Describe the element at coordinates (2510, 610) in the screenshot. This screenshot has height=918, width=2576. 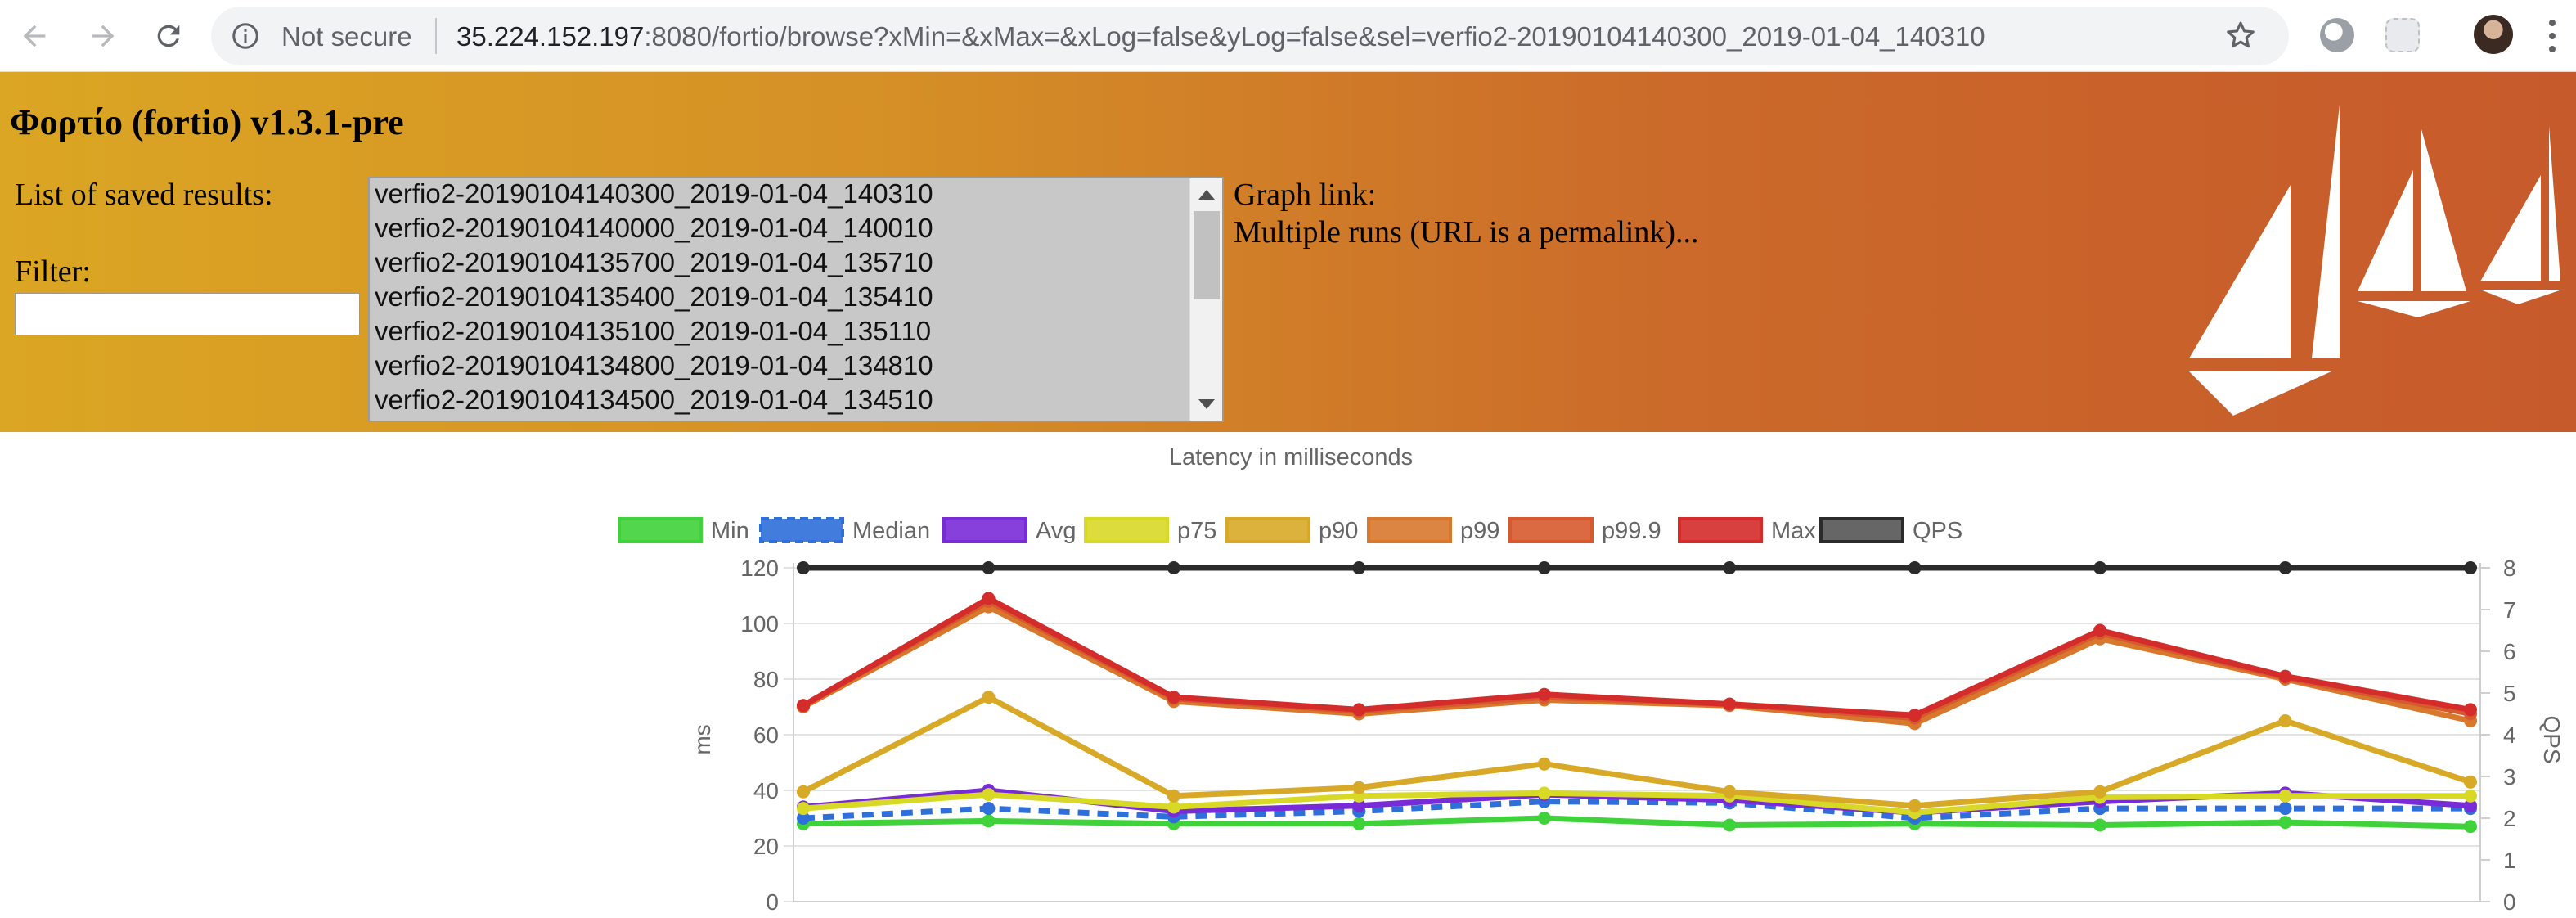
I see `y2-tick-label: 7` at that location.